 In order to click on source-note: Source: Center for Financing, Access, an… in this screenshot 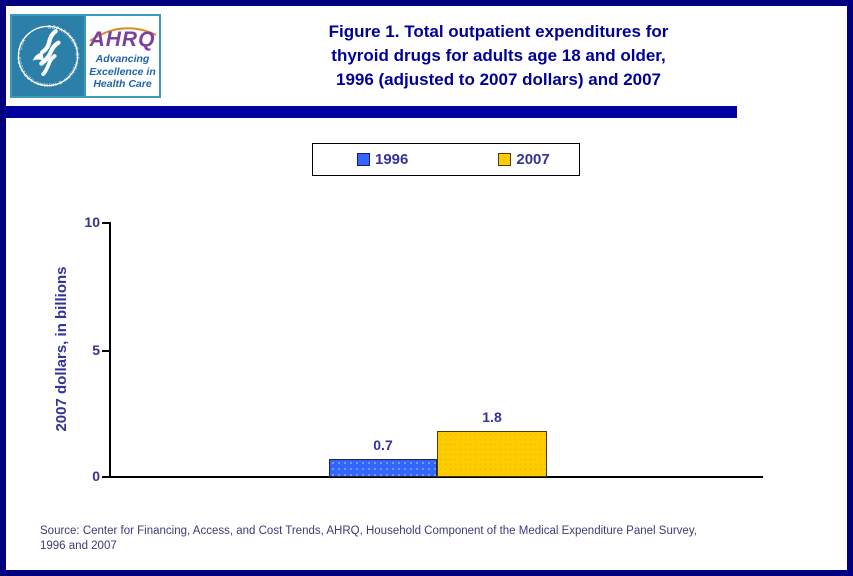, I will do `click(425, 539)`.